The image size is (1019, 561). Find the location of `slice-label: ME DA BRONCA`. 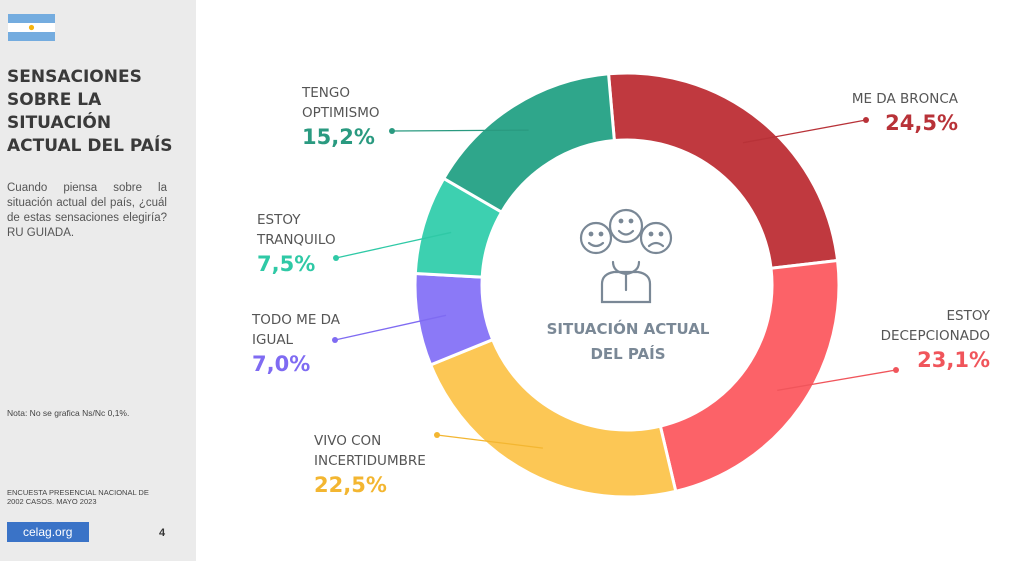

slice-label: ME DA BRONCA is located at coordinates (905, 99).